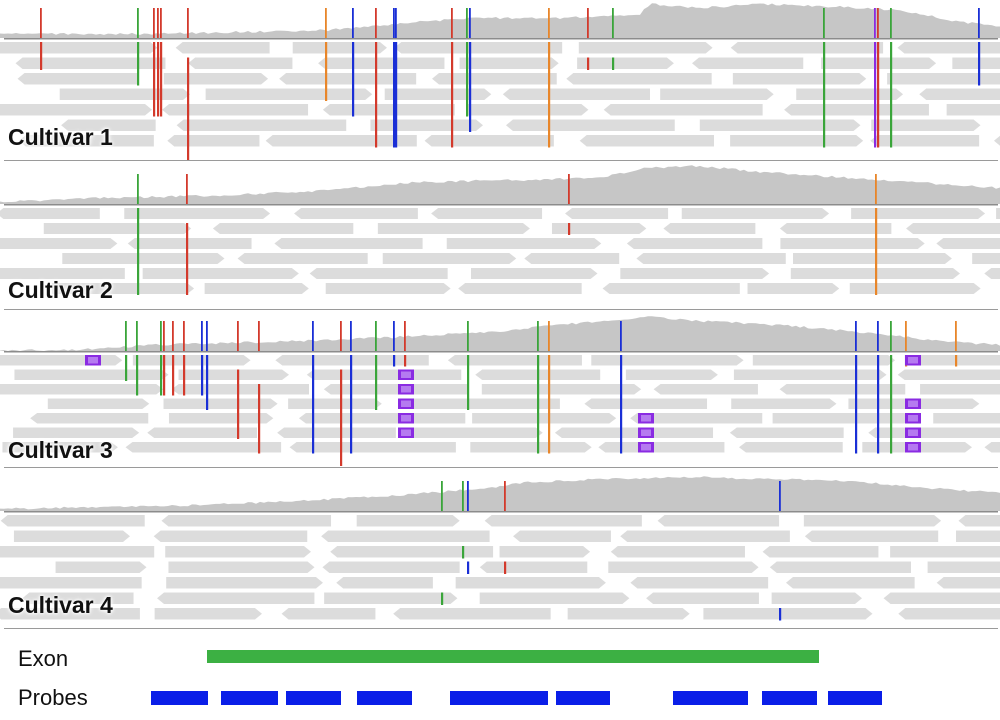 This screenshot has height=720, width=1000. I want to click on track-label: Cultivar 2, so click(60, 290).